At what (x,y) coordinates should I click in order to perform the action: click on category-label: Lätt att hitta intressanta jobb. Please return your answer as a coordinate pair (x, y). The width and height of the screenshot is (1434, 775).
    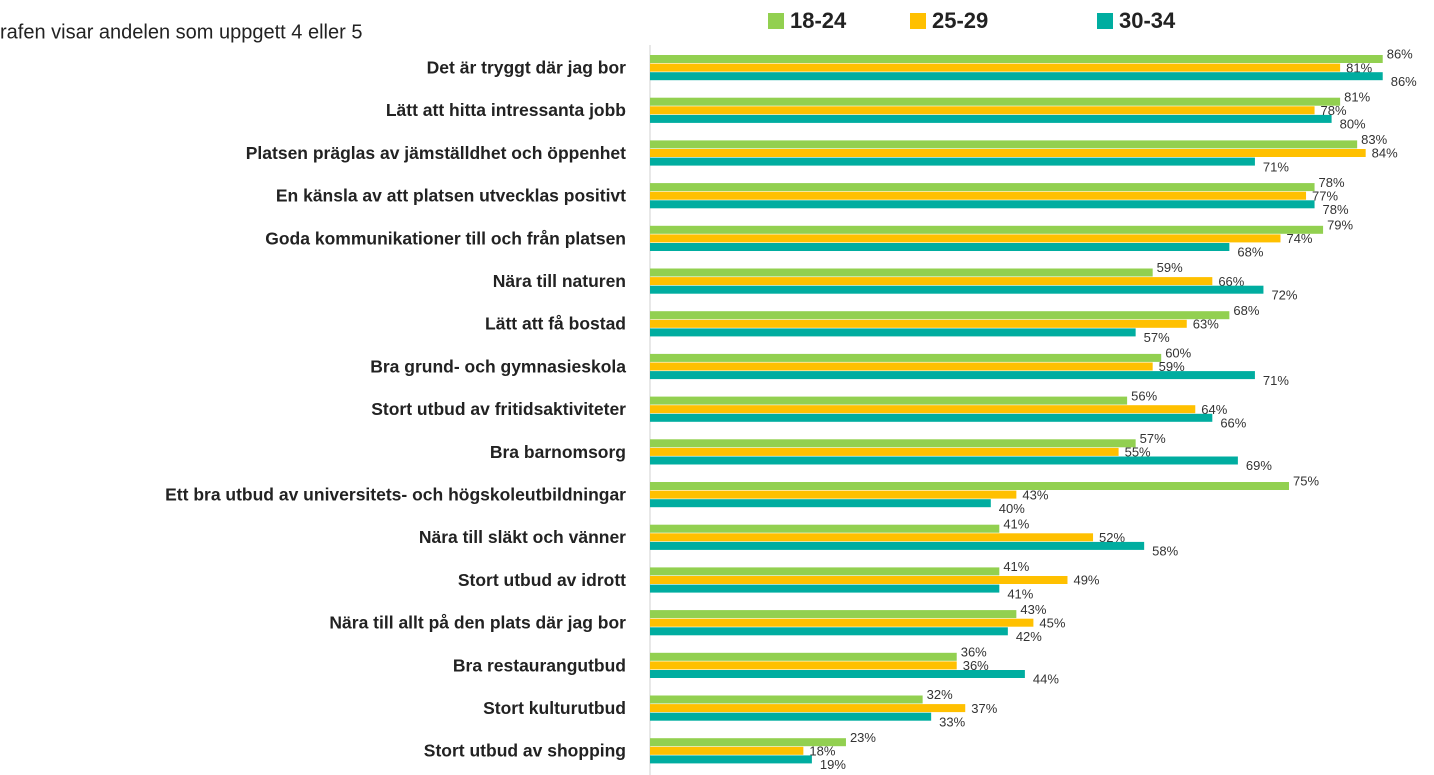
    Looking at the image, I should click on (506, 110).